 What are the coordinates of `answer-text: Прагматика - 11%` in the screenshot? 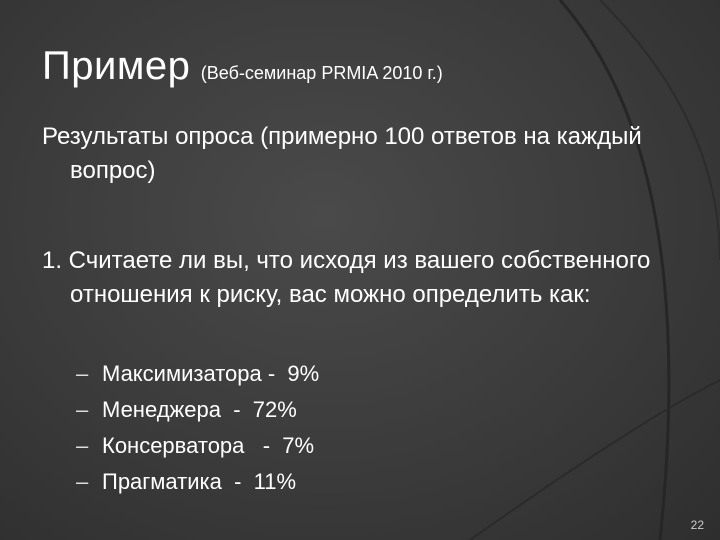 It's located at (199, 481).